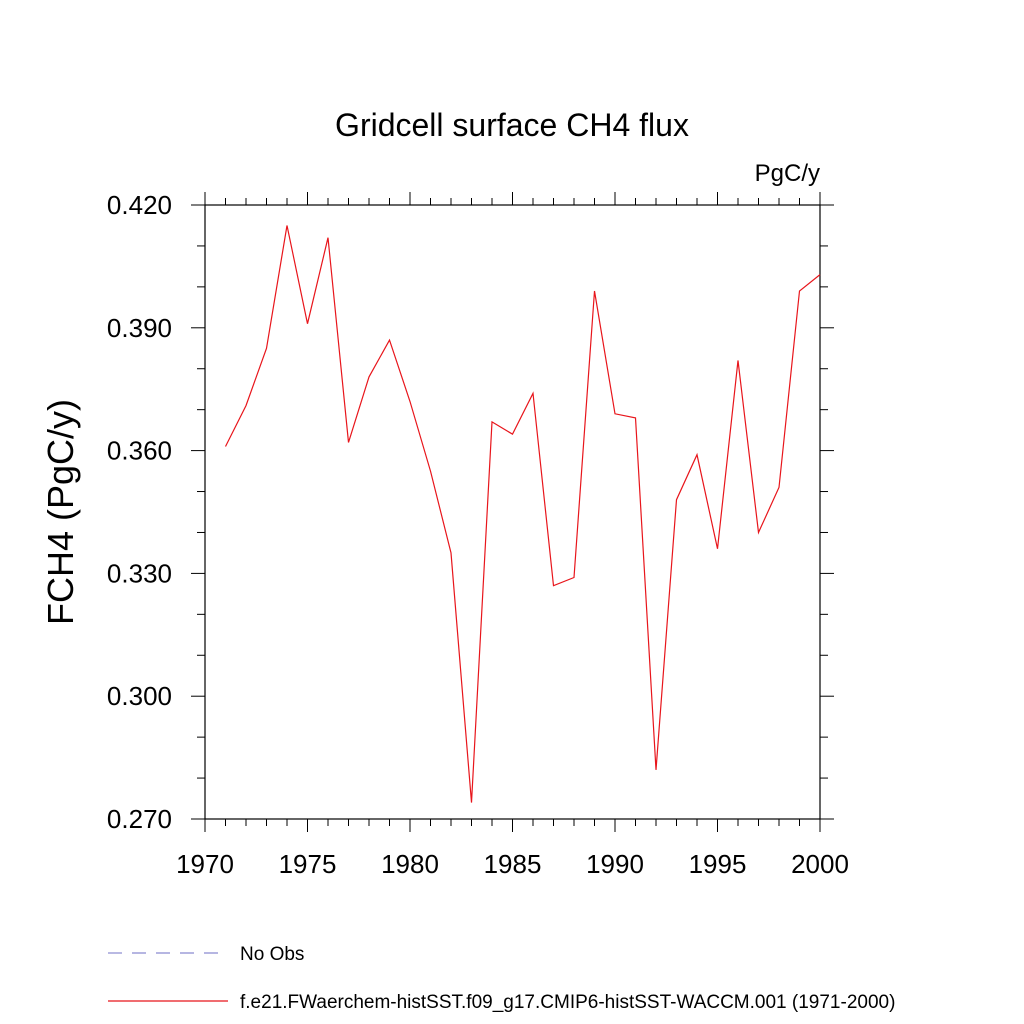 Image resolution: width=1024 pixels, height=1024 pixels. I want to click on y-tick-label: 0.390, so click(139, 328).